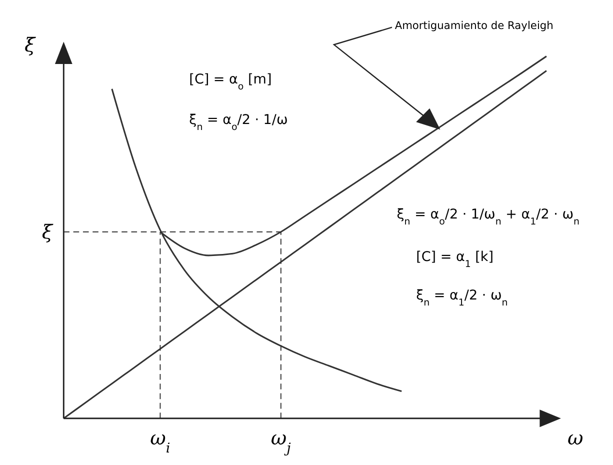 This screenshot has width=613, height=465. Describe the element at coordinates (474, 25) in the screenshot. I see `text: Amortiguamiento de Rayleigh` at that location.